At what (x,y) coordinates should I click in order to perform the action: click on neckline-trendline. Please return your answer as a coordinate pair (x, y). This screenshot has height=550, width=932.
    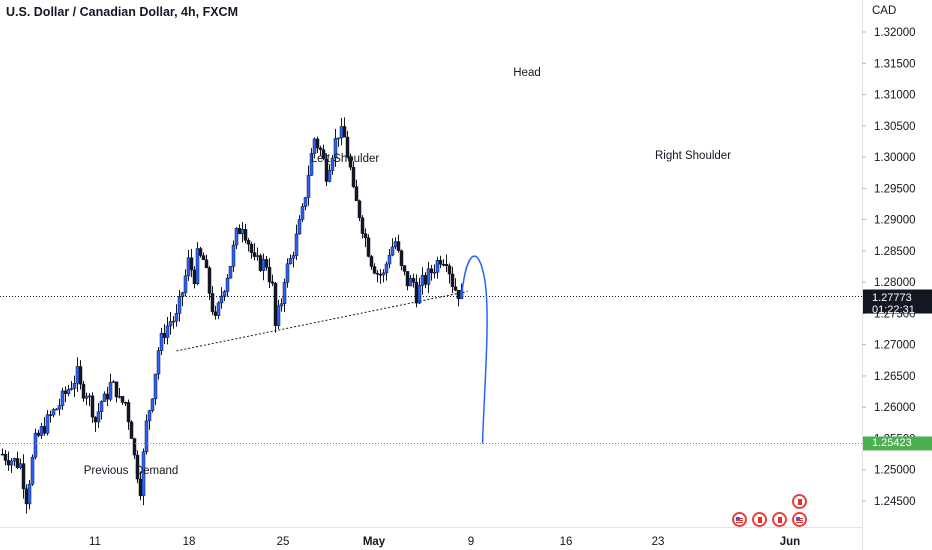
    Looking at the image, I should click on (322, 321).